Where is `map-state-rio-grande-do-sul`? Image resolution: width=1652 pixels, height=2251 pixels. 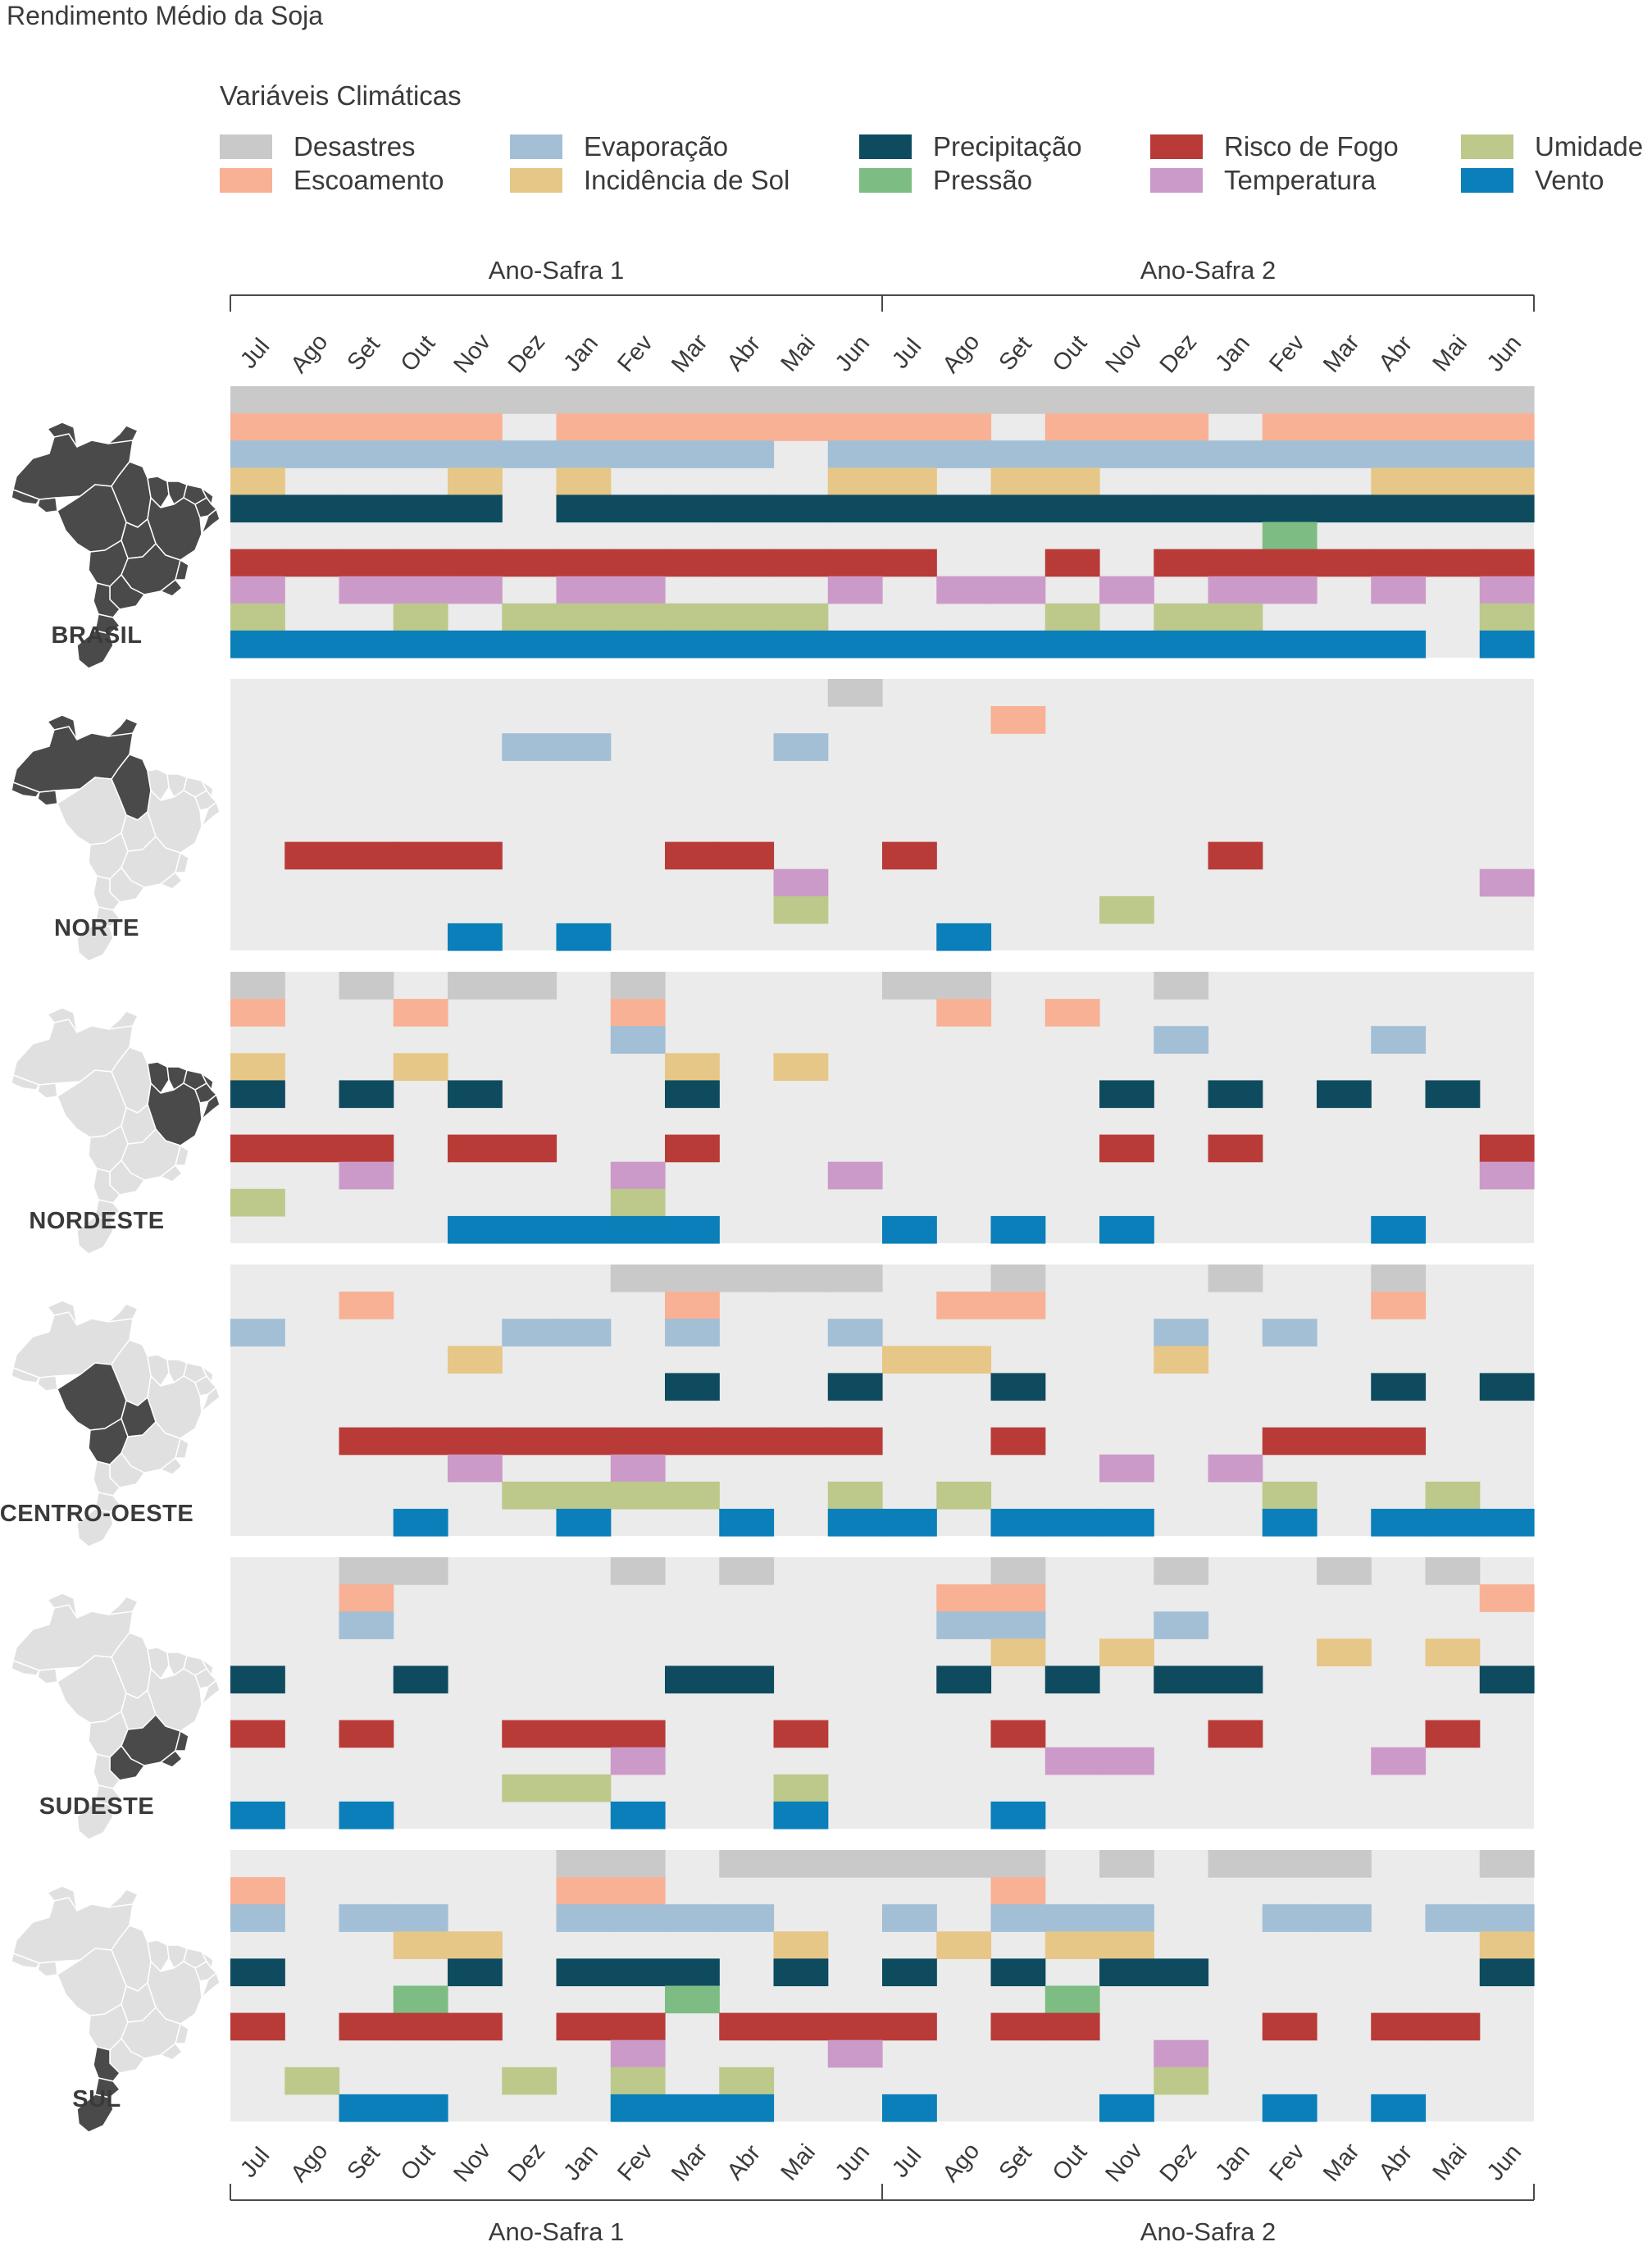
map-state-rio-grande-do-sul is located at coordinates (95, 1527).